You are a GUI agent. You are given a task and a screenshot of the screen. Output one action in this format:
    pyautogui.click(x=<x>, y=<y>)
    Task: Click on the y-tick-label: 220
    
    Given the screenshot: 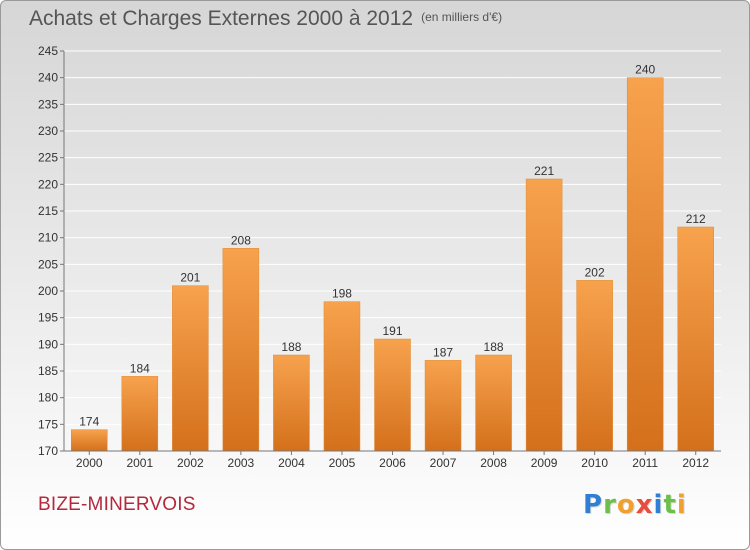 What is the action you would take?
    pyautogui.click(x=48, y=184)
    